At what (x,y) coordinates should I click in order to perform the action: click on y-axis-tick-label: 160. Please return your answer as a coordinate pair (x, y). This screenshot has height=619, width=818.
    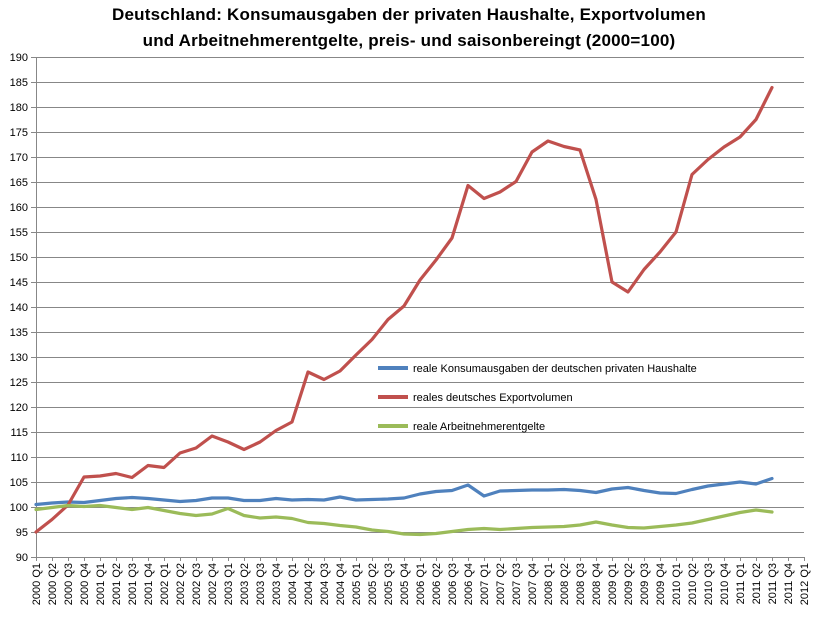
    Looking at the image, I should click on (19, 208).